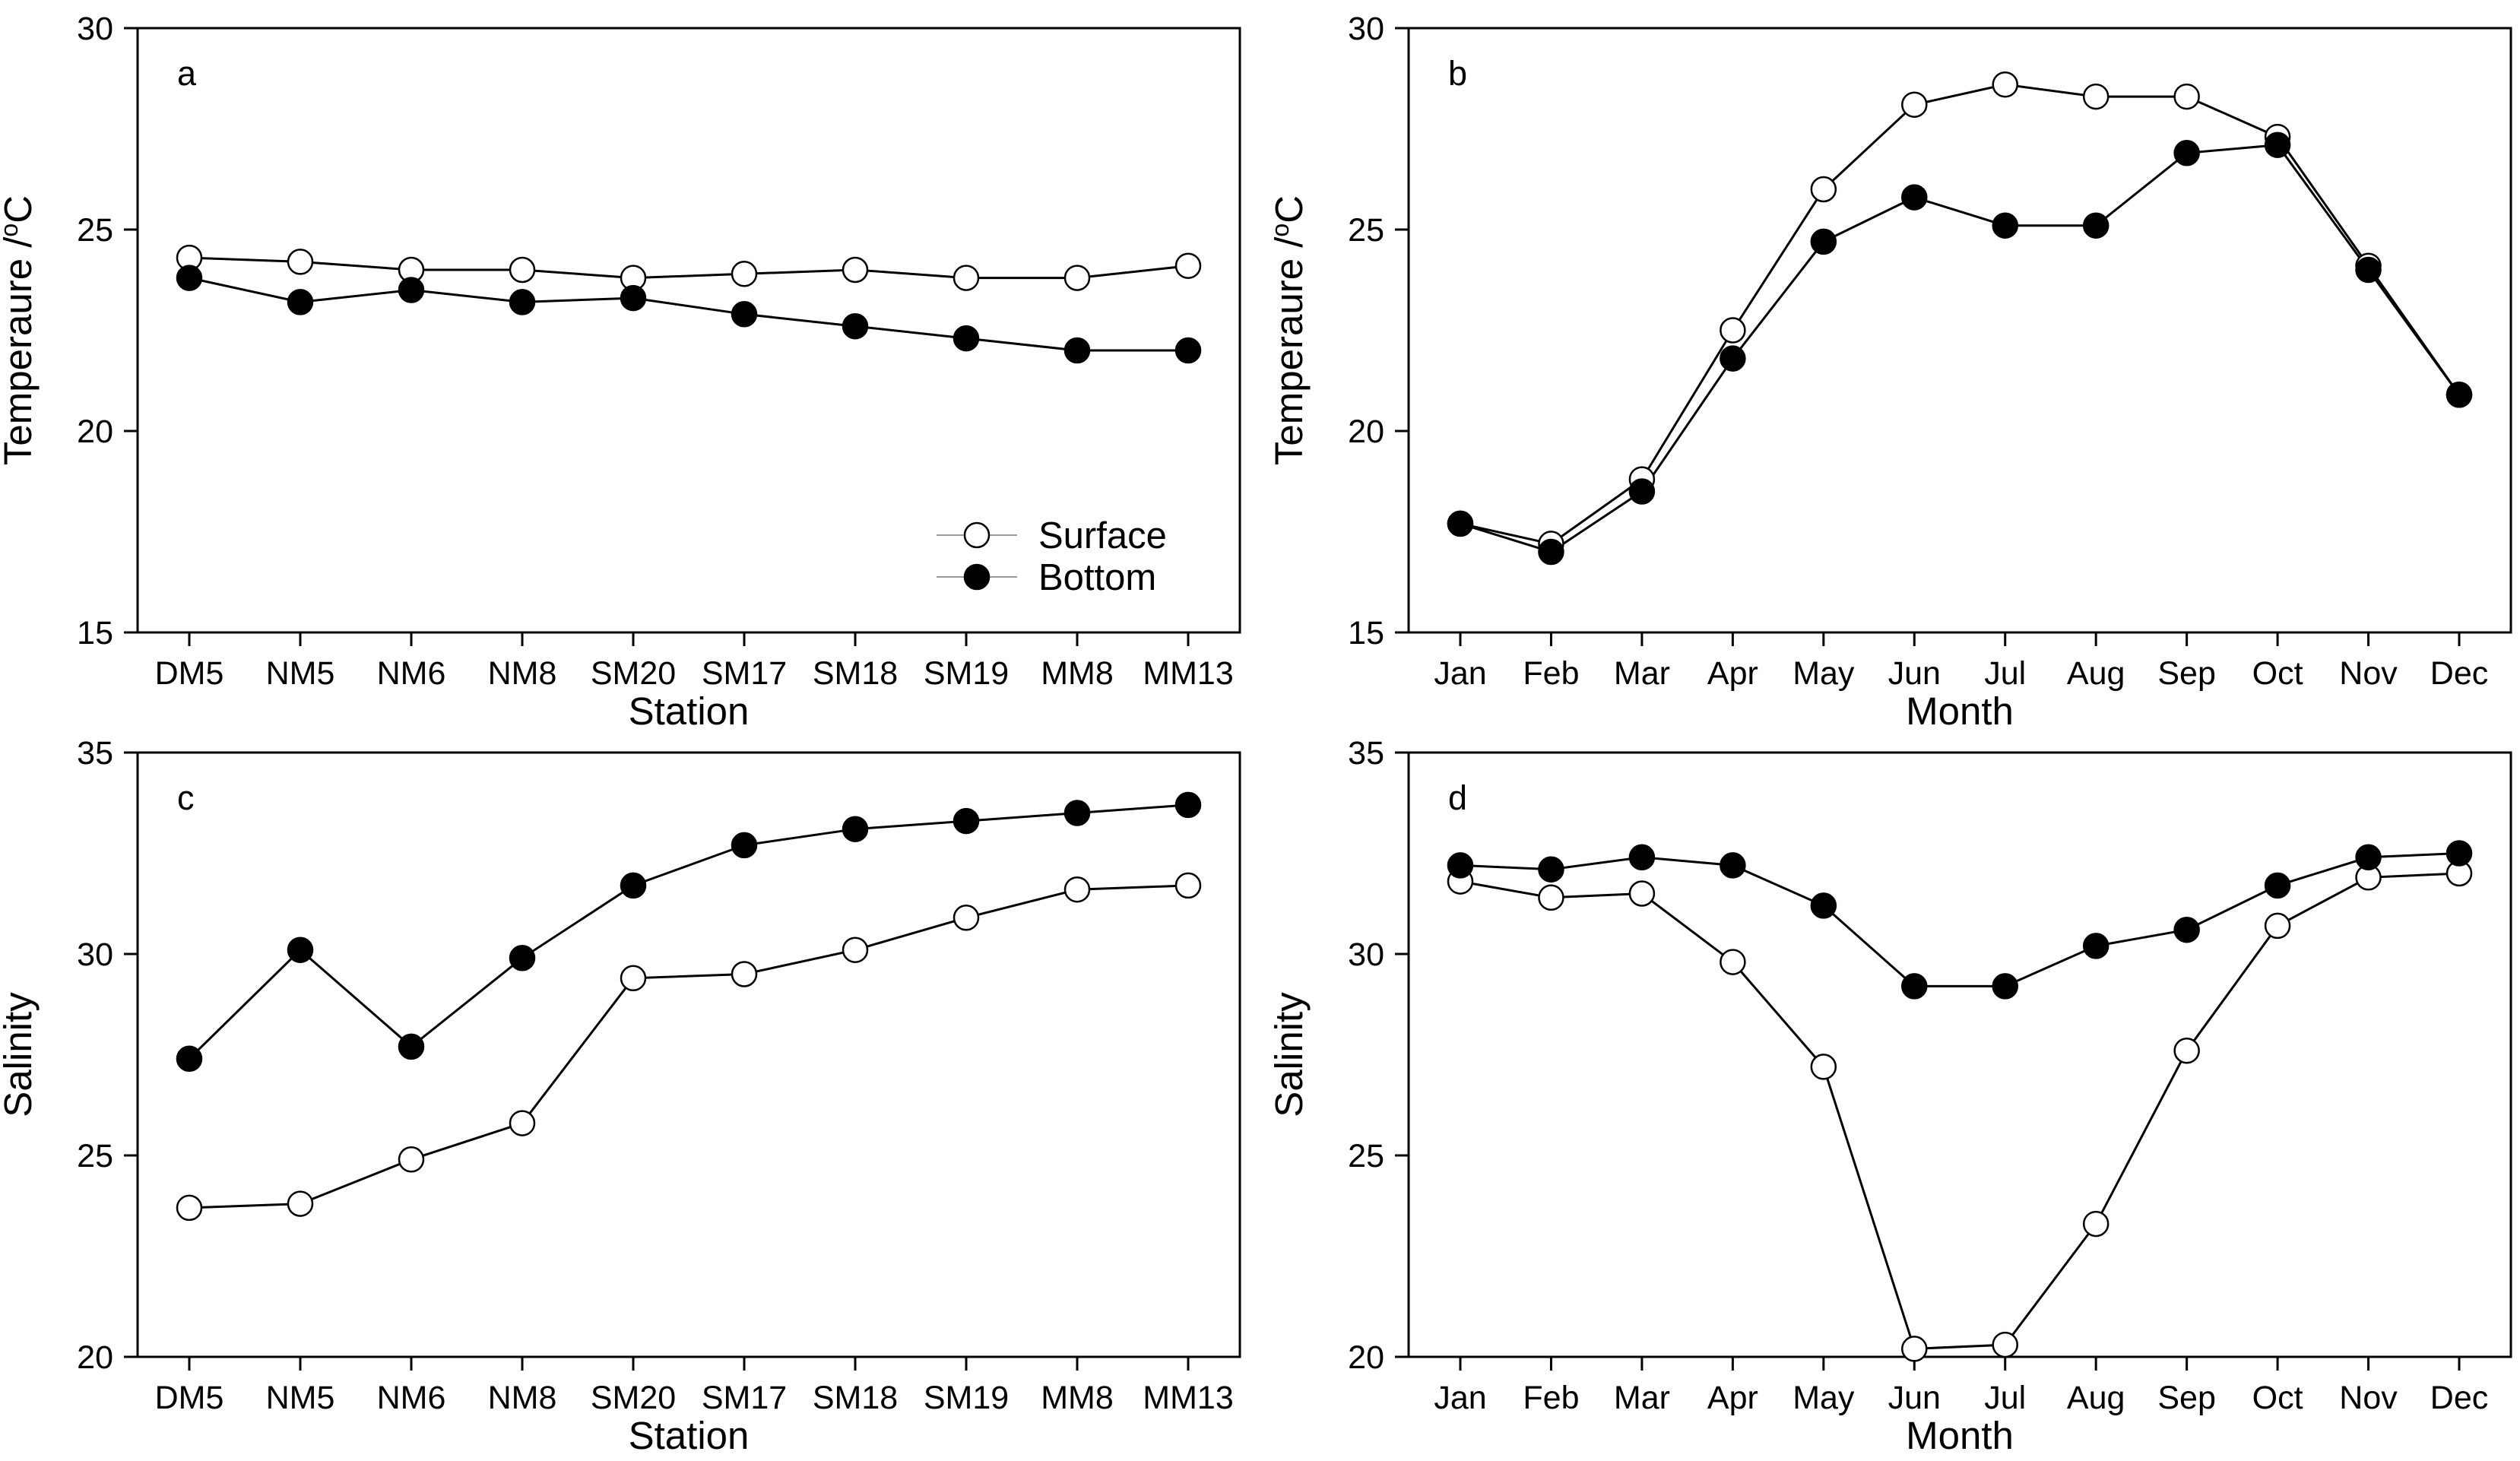  What do you see at coordinates (1457, 797) in the screenshot?
I see `panel-letter: d` at bounding box center [1457, 797].